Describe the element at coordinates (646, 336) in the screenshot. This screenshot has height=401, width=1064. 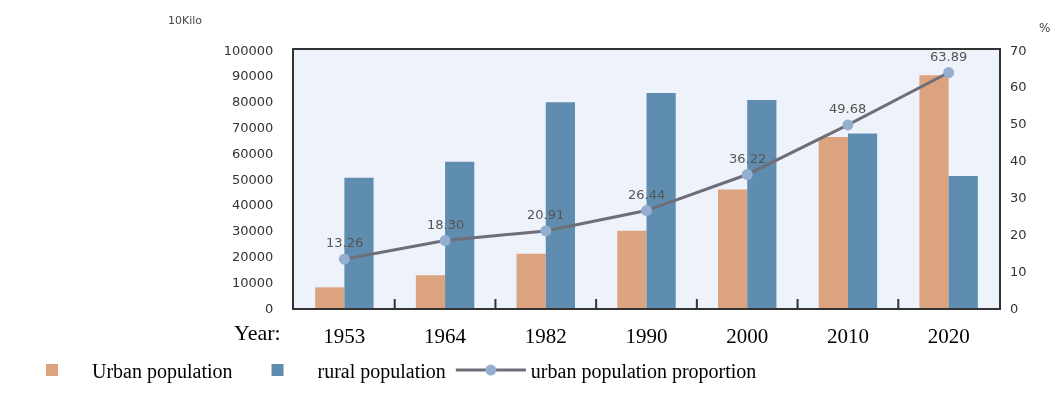
I see `x-tick-label: 1990` at that location.